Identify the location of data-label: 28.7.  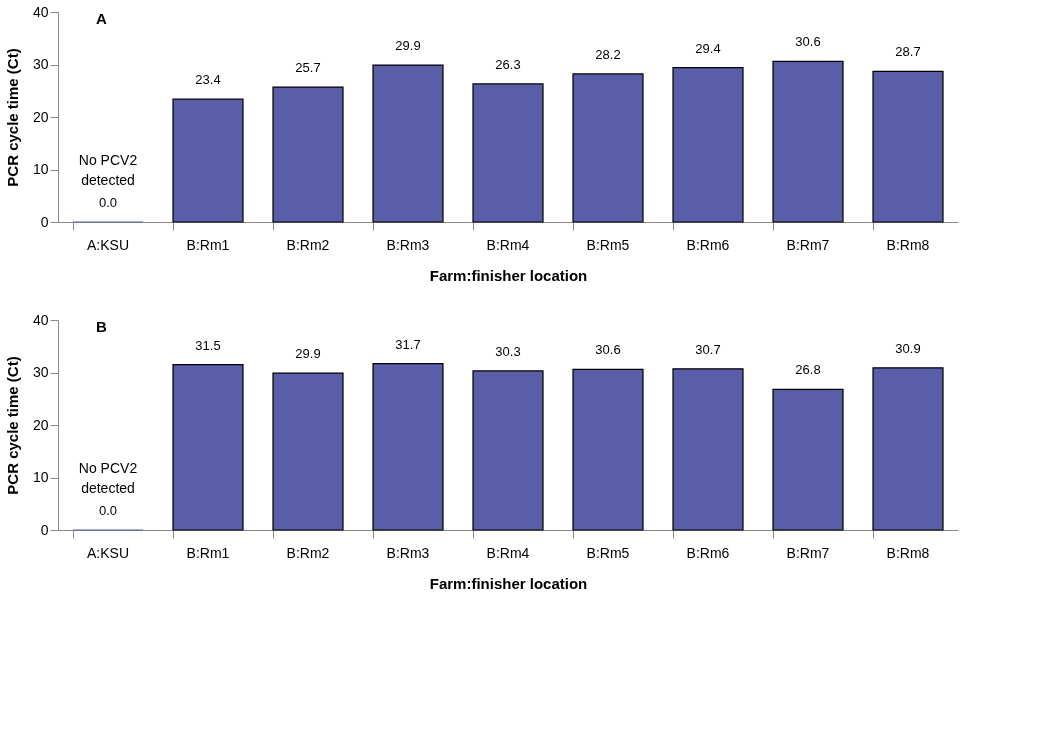
(908, 52).